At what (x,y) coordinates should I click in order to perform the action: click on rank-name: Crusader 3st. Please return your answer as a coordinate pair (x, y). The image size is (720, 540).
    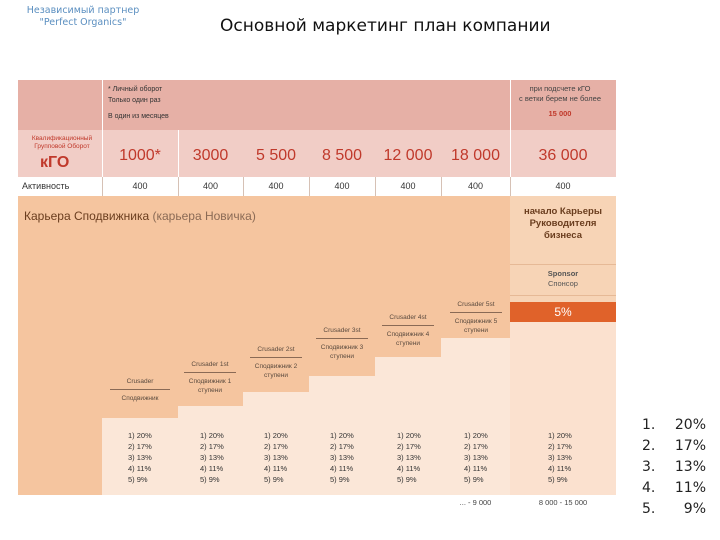
    Looking at the image, I should click on (342, 330).